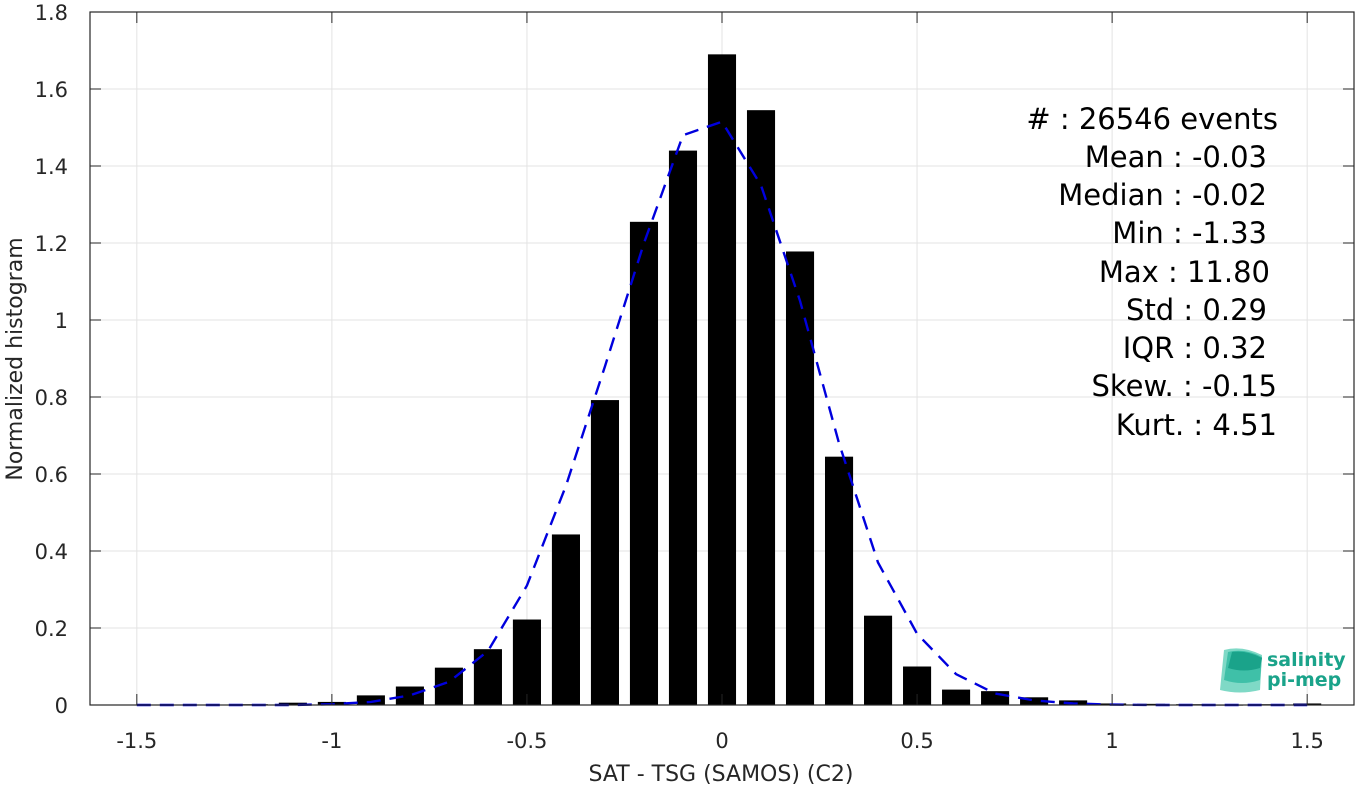  I want to click on x-tick-labels: -1.5 -1 -0.5 0 0.5 1 1.5, so click(720, 741).